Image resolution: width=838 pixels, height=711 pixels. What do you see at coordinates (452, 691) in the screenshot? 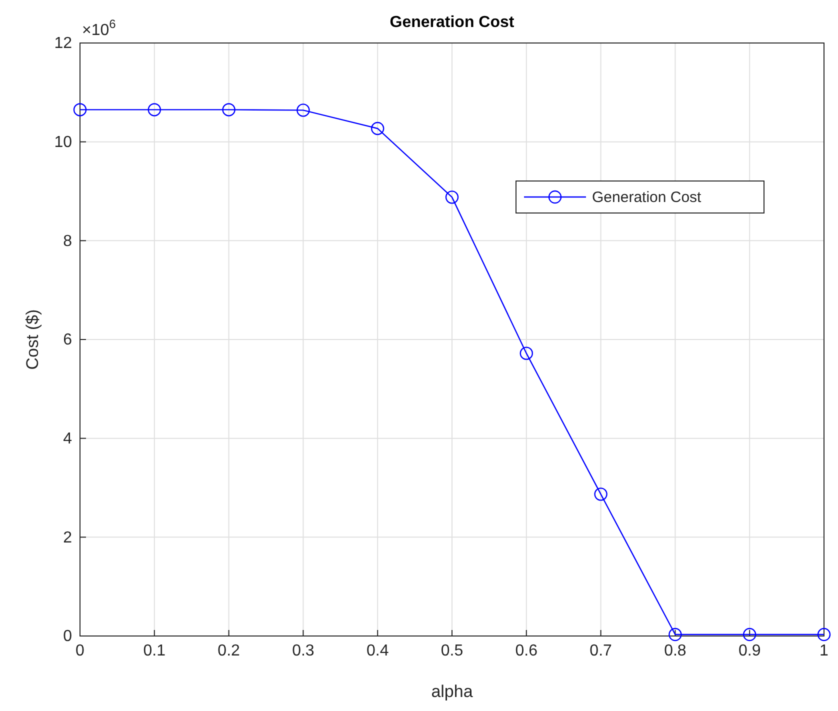
I see `x-axis-title: alpha` at bounding box center [452, 691].